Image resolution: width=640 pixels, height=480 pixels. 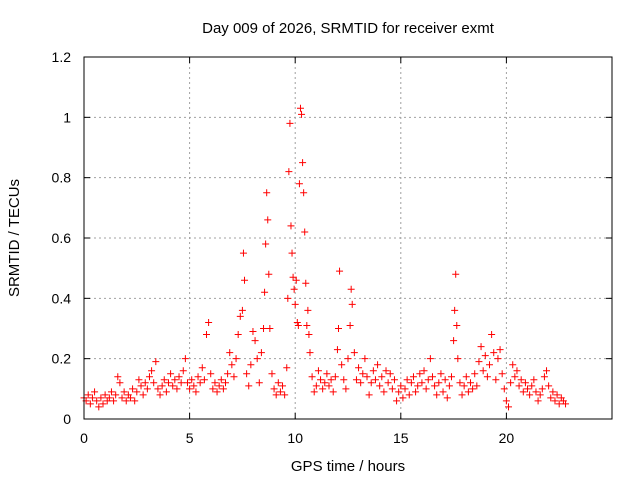 What do you see at coordinates (67, 117) in the screenshot?
I see `y-tick-label: 1` at bounding box center [67, 117].